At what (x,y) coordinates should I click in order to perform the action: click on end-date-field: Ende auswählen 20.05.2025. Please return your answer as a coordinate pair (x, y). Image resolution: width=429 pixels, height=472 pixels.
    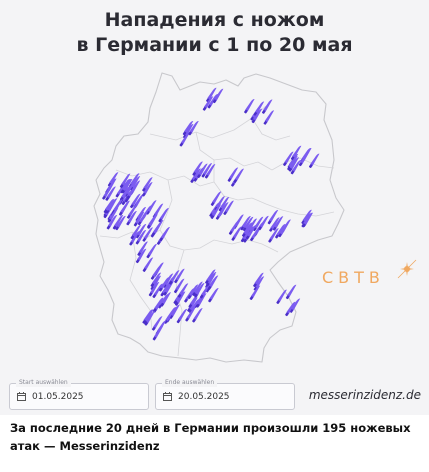
    Looking at the image, I should click on (225, 394).